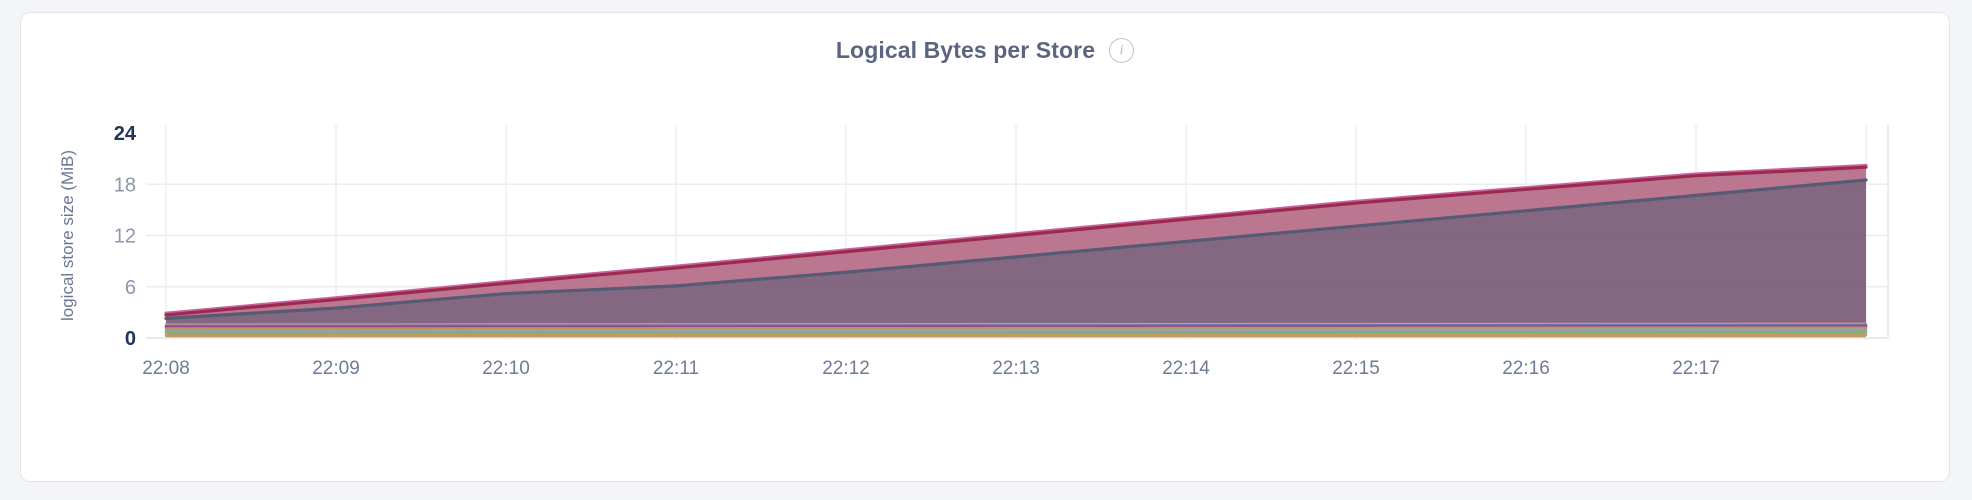 The height and width of the screenshot is (500, 1972). What do you see at coordinates (1696, 368) in the screenshot?
I see `x-axis-tick-label: 22:17` at bounding box center [1696, 368].